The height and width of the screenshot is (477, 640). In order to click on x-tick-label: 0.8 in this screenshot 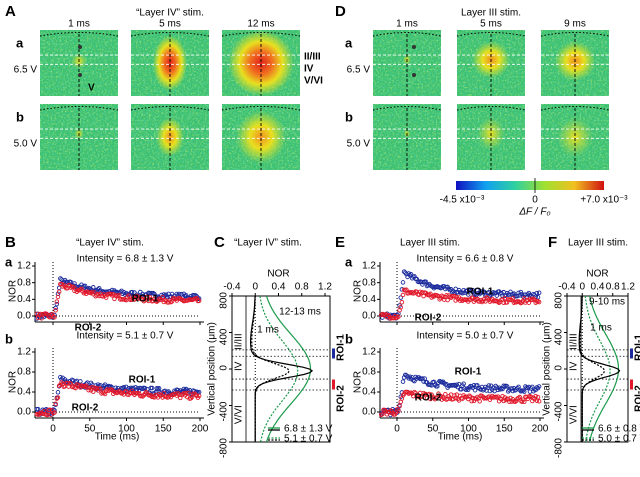, I will do `click(302, 287)`.